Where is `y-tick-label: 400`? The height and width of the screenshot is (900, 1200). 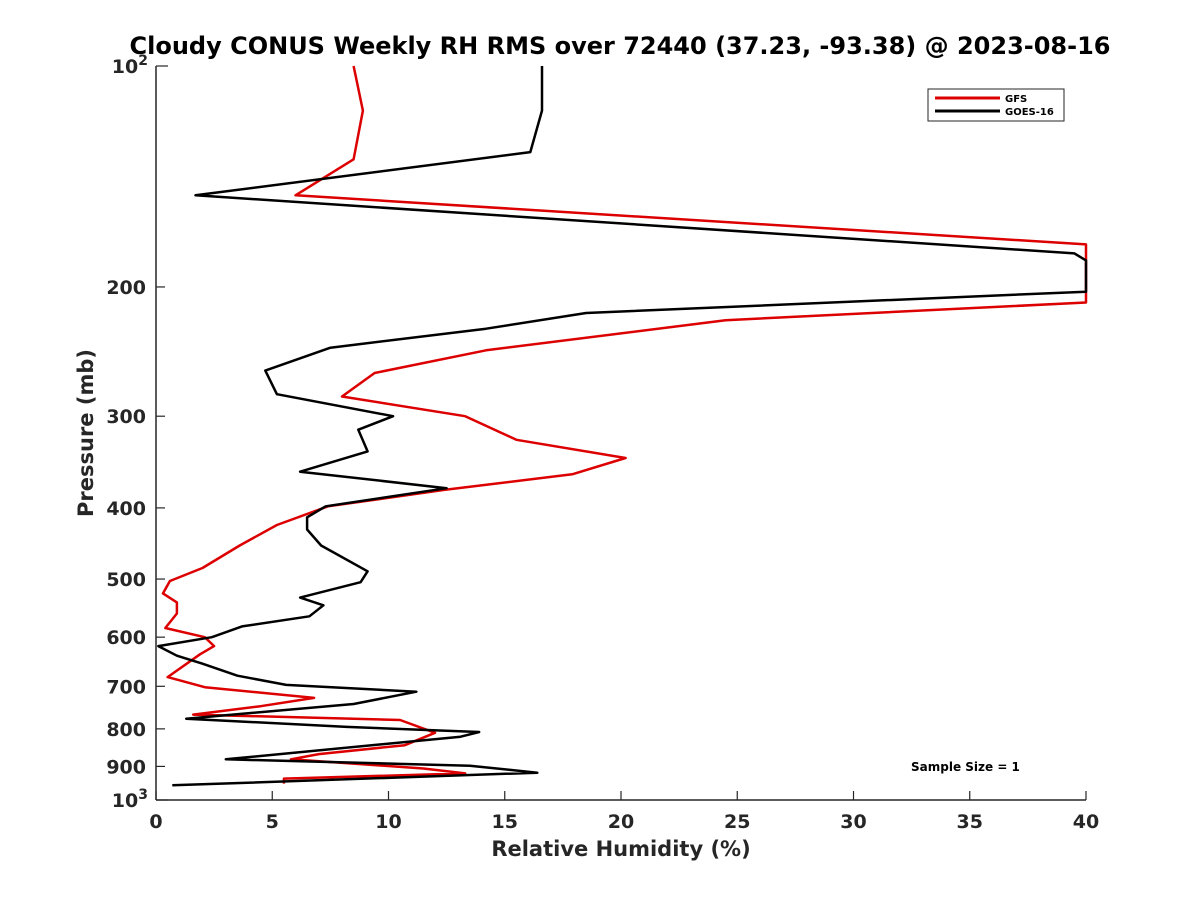
y-tick-label: 400 is located at coordinates (126, 509).